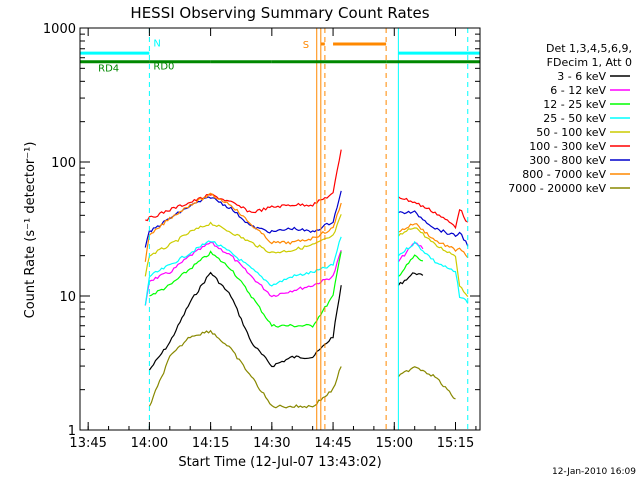 The height and width of the screenshot is (480, 640). Describe the element at coordinates (156, 44) in the screenshot. I see `flag-label-n: N` at that location.